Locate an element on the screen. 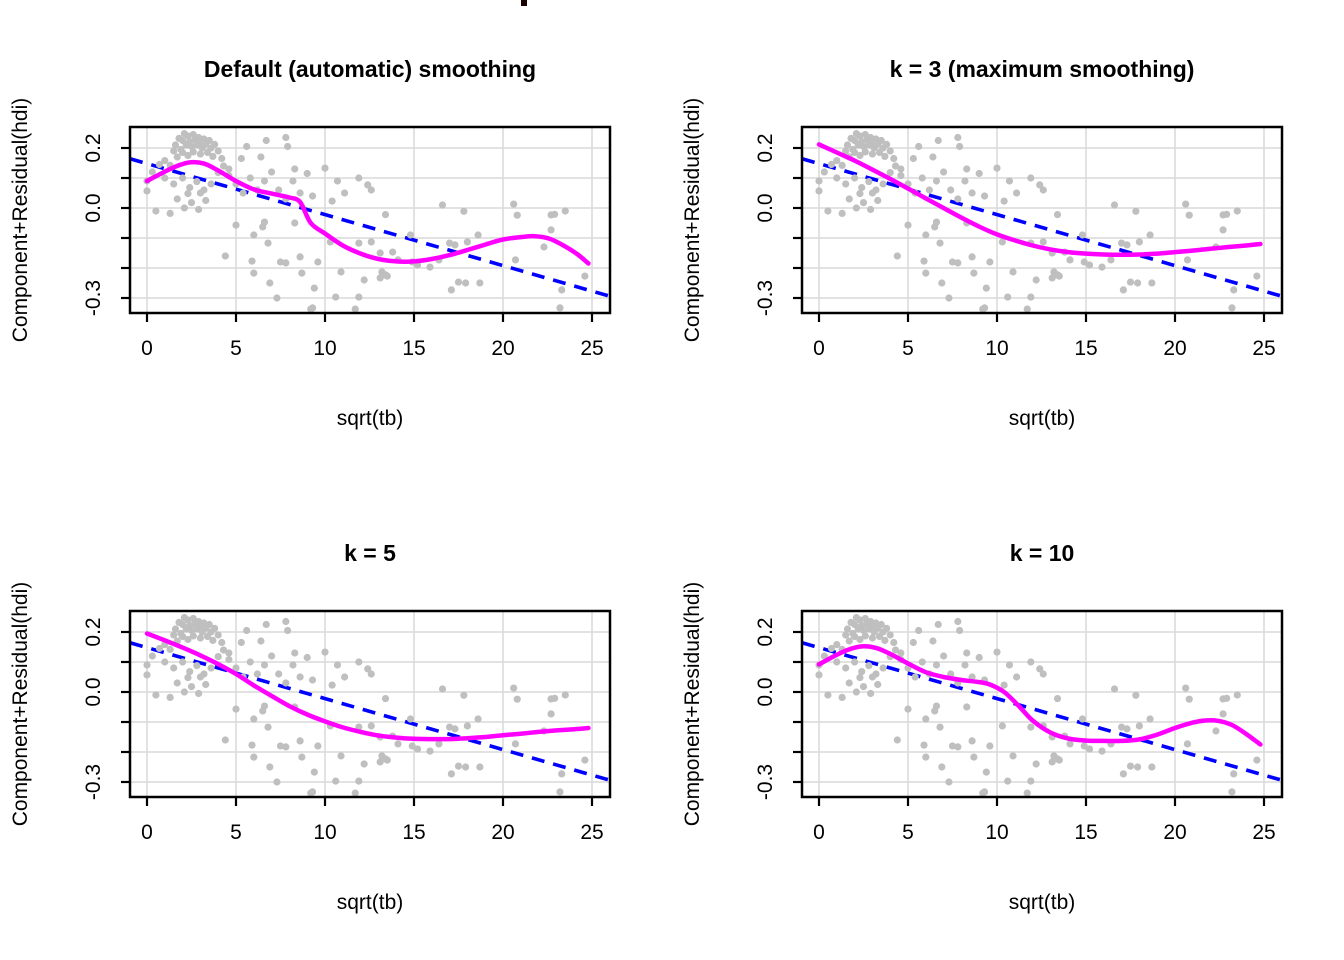 The image size is (1344, 960). clipped-main-title-fragment is located at coordinates (524, 3).